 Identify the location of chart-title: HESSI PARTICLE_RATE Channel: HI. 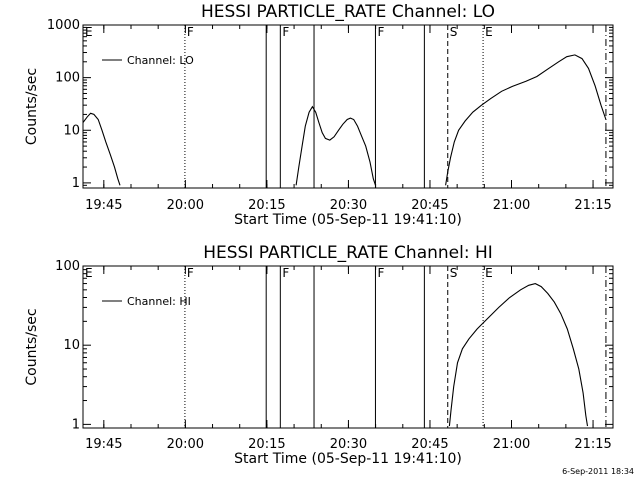
(348, 253).